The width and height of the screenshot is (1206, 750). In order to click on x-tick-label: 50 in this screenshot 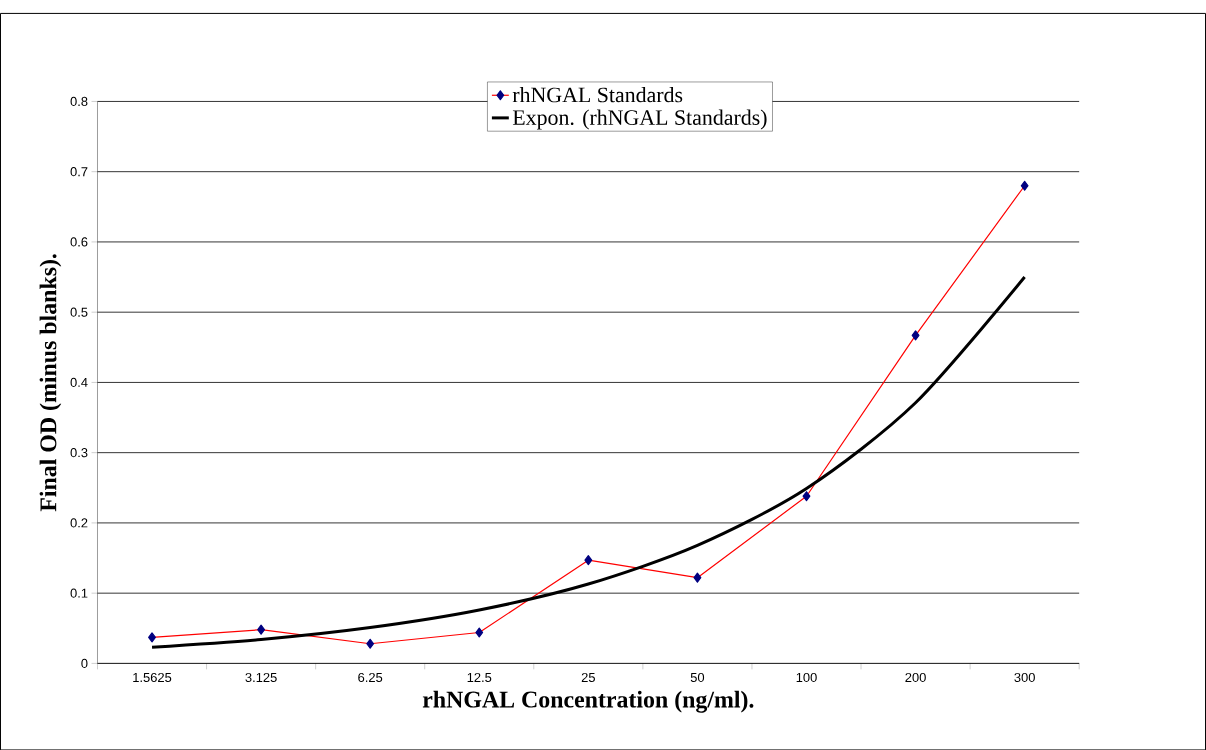, I will do `click(697, 677)`.